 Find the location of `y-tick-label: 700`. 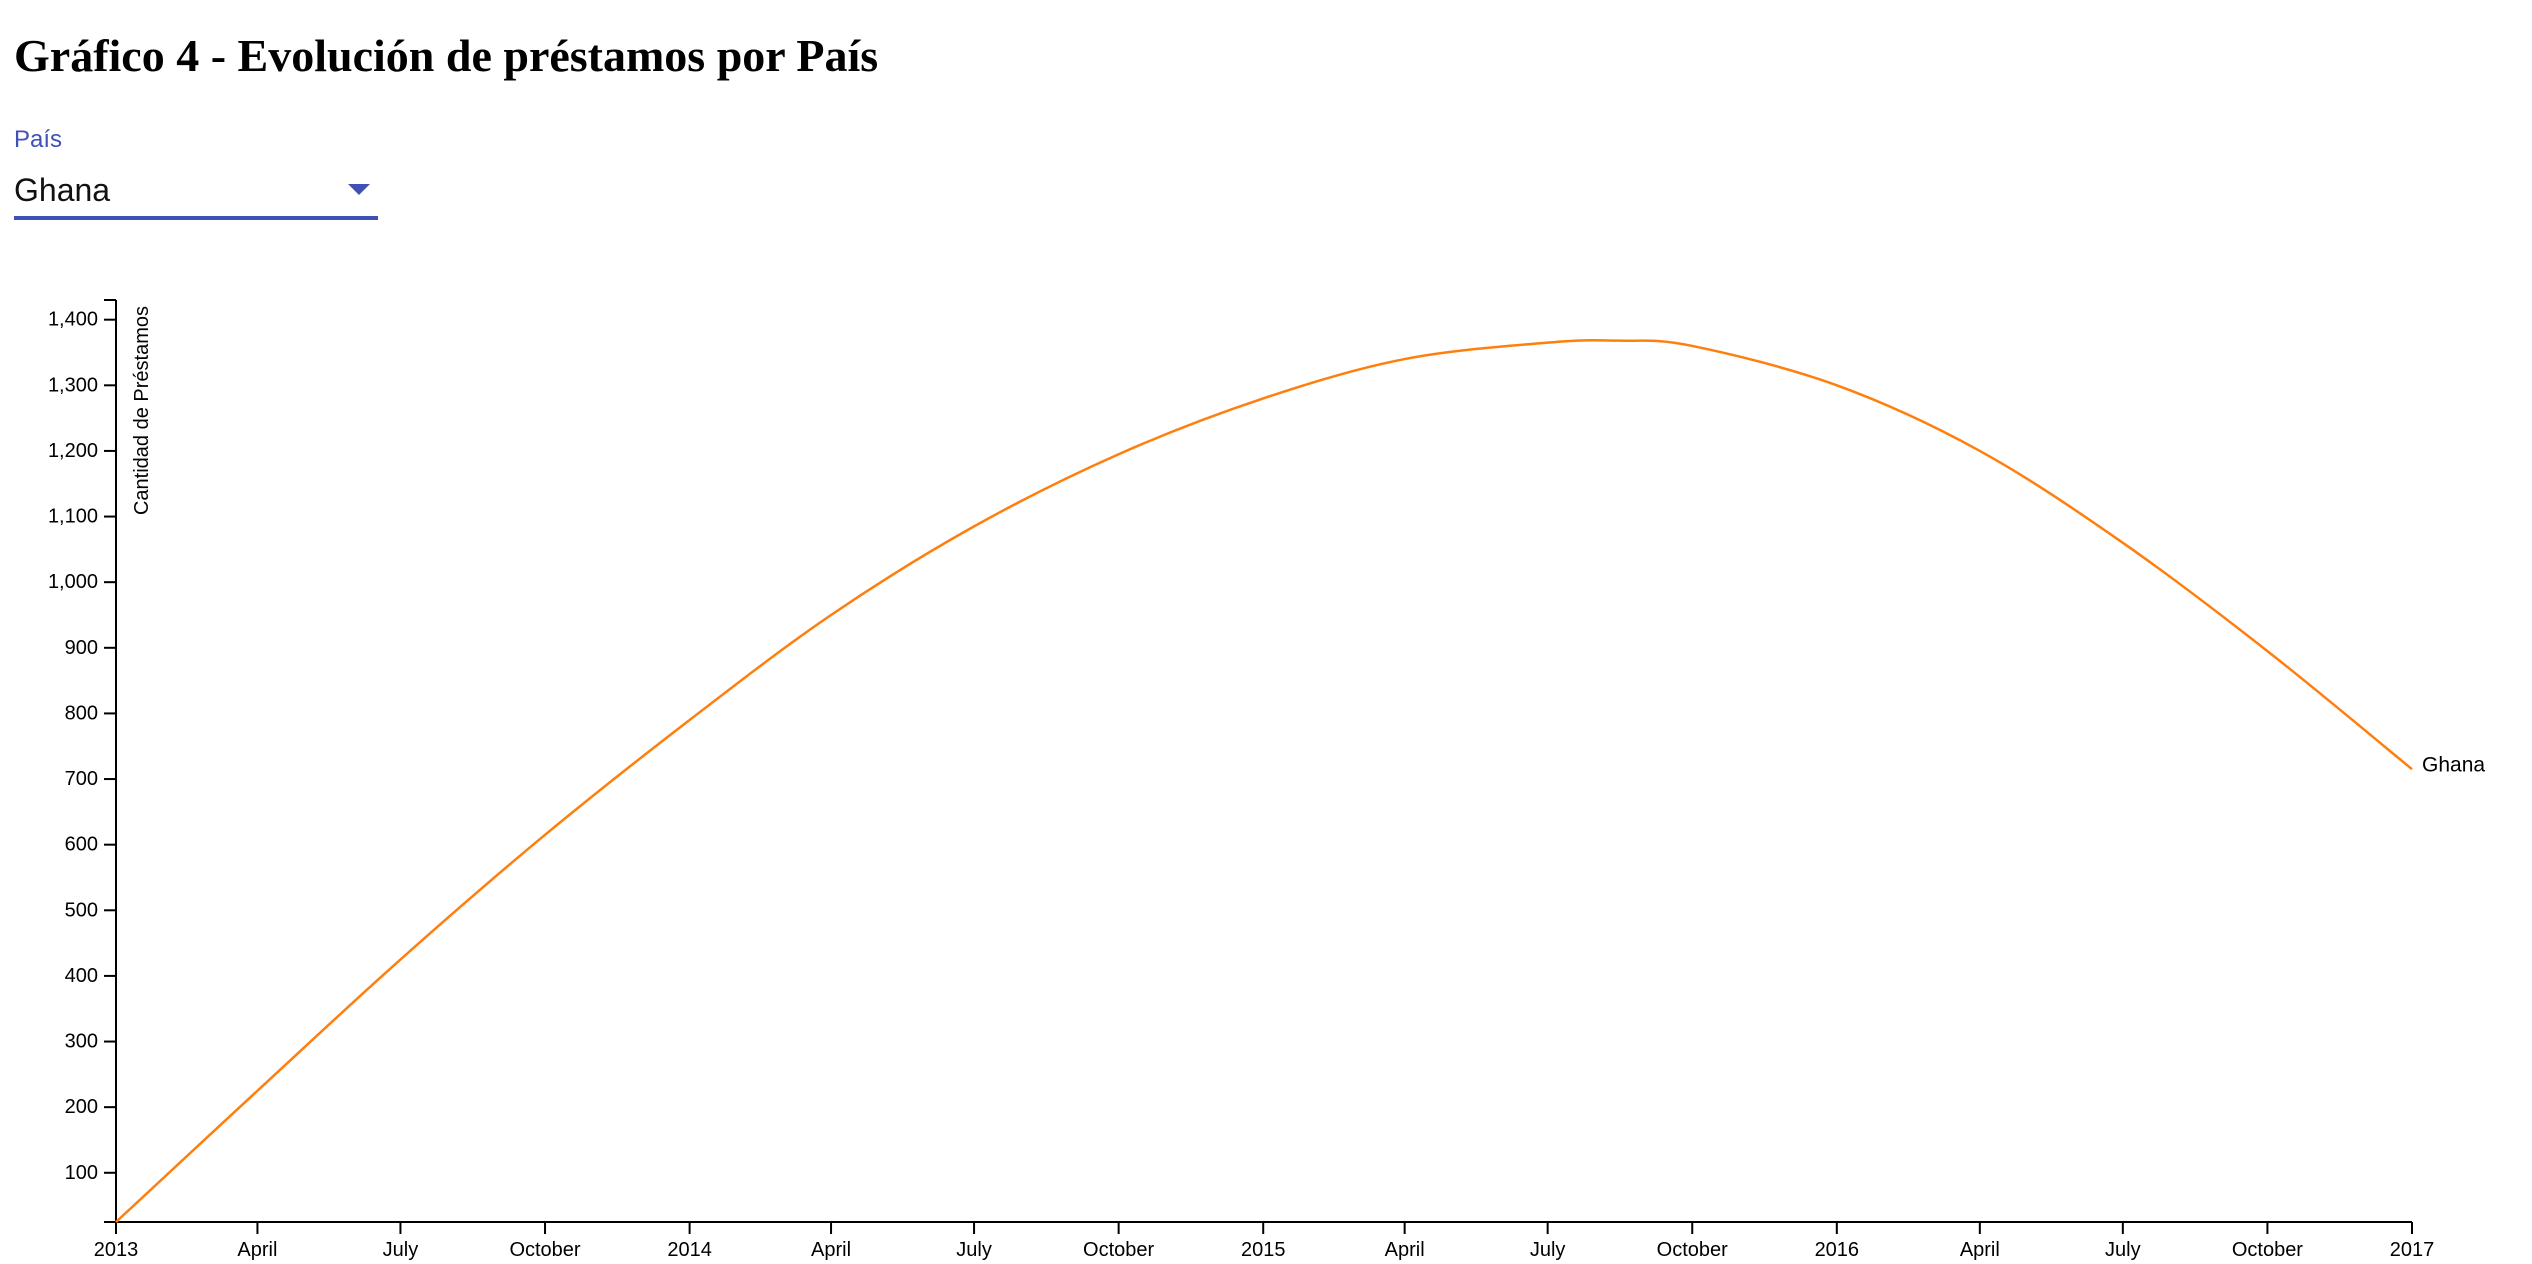

y-tick-label: 700 is located at coordinates (81, 779).